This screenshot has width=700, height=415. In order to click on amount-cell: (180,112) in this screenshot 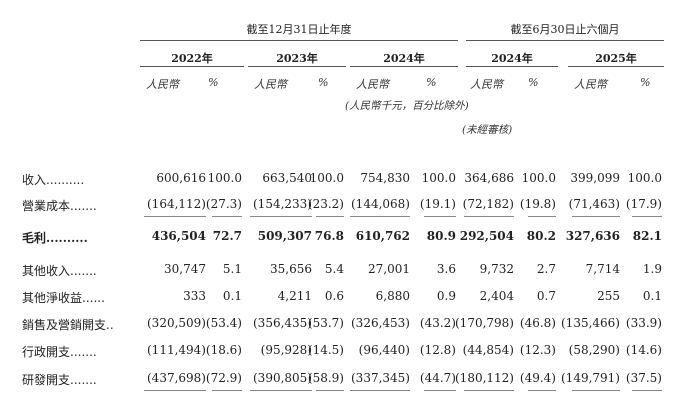, I will do `click(484, 378)`.